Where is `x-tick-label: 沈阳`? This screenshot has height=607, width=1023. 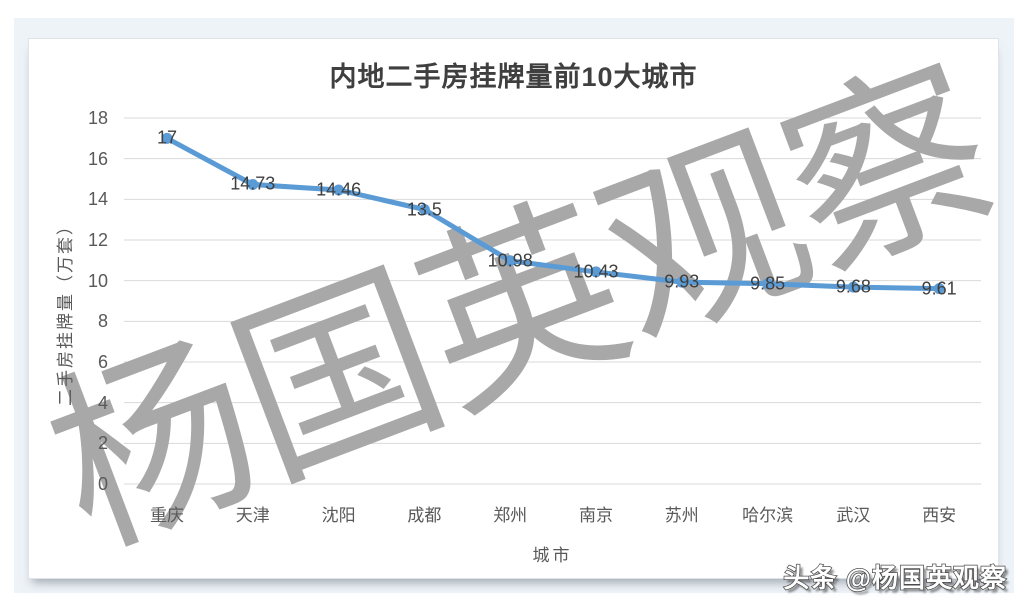
x-tick-label: 沈阳 is located at coordinates (338, 515).